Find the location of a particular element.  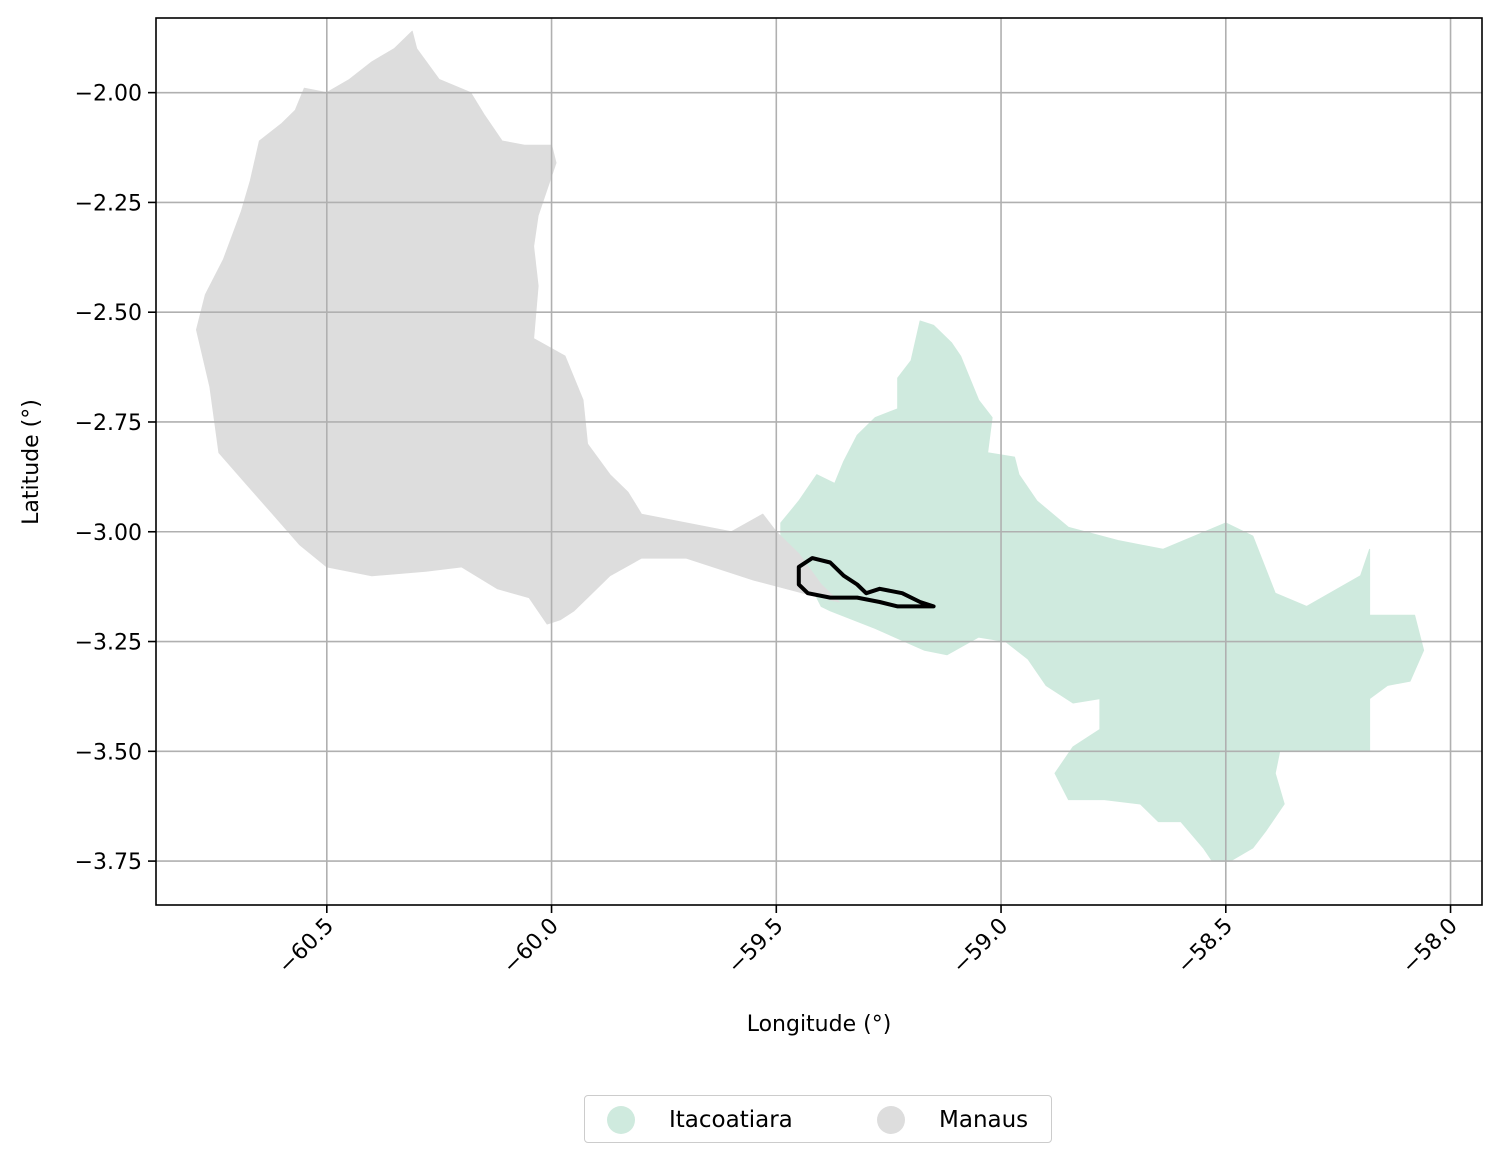

y-tick-label: −3.75 is located at coordinates (108, 862).